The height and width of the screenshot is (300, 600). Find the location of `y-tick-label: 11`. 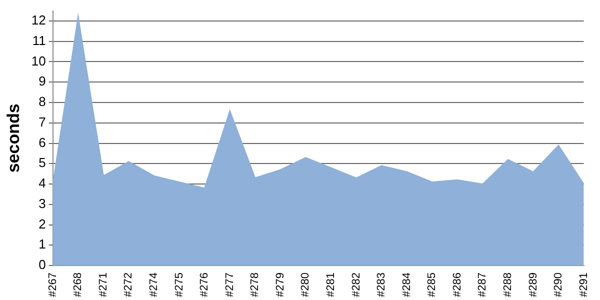

y-tick-label: 11 is located at coordinates (39, 40).